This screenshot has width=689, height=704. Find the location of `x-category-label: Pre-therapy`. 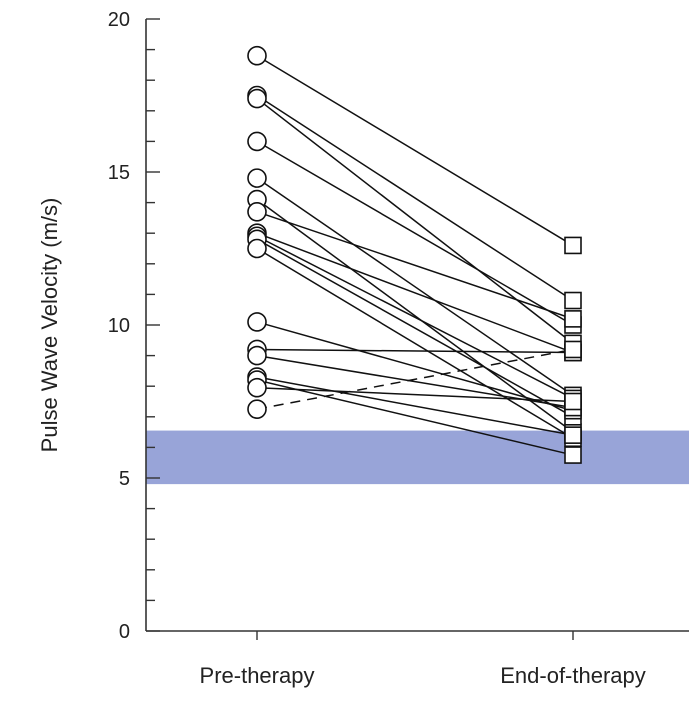

x-category-label: Pre-therapy is located at coordinates (257, 675).